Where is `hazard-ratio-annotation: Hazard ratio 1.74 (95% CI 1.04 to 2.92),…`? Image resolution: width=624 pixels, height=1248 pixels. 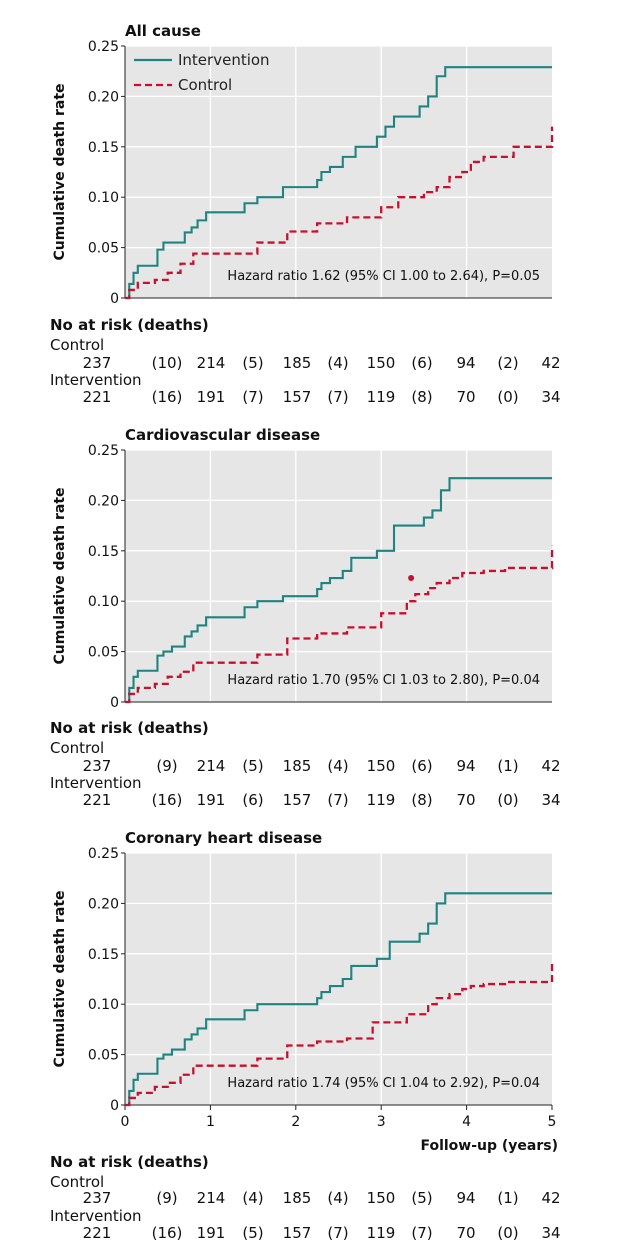
hazard-ratio-annotation: Hazard ratio 1.74 (95% CI 1.04 to 2.92),… is located at coordinates (383, 1083).